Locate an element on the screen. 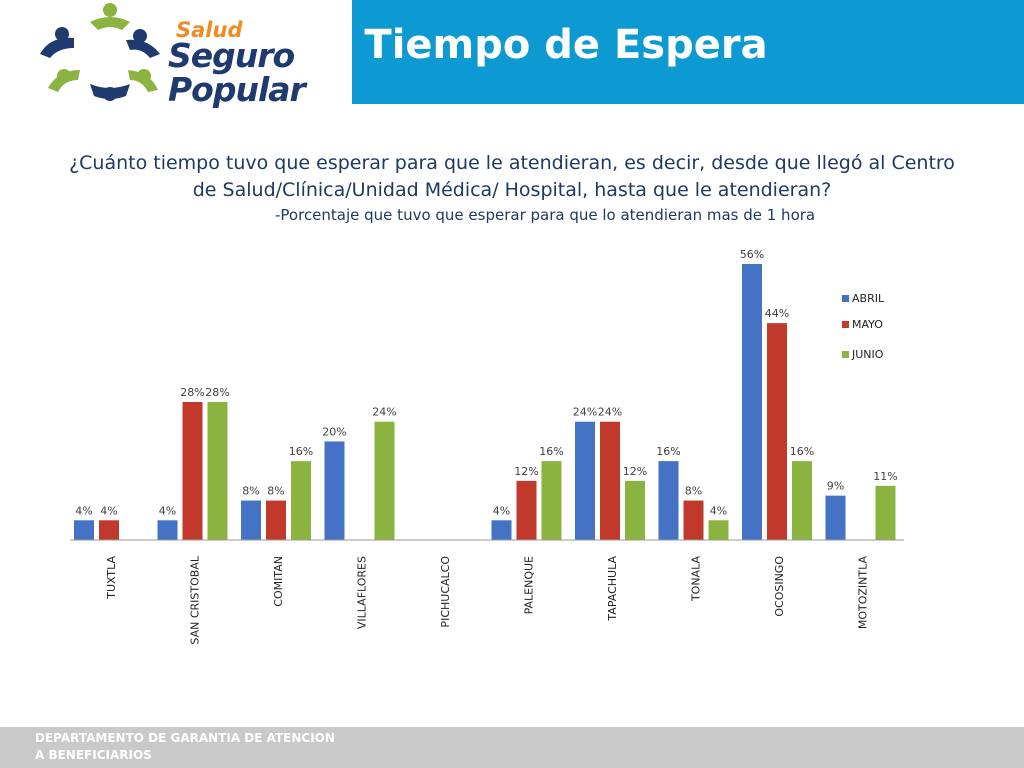  category-label: COMITAN is located at coordinates (278, 581).